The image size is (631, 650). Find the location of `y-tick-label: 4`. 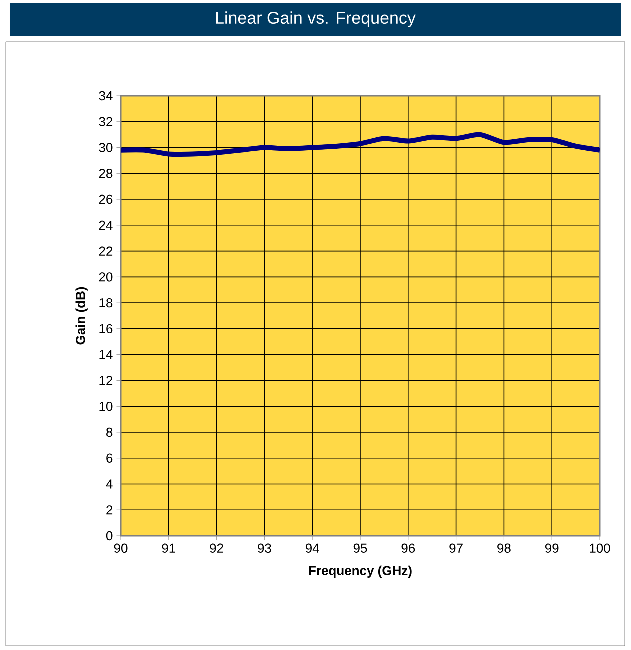

y-tick-label: 4 is located at coordinates (109, 484).